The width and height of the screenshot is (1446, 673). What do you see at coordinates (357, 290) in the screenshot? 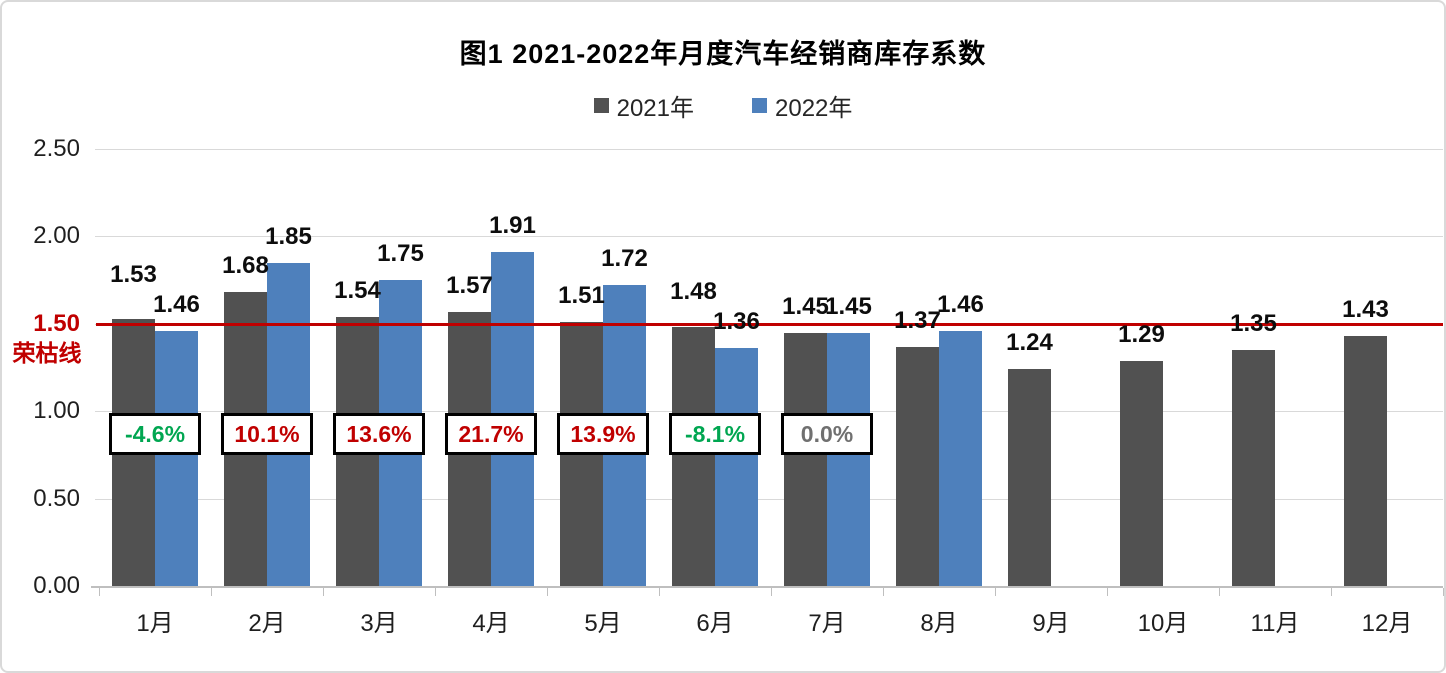
I see `value-label-2021年-3月: 1.54` at bounding box center [357, 290].